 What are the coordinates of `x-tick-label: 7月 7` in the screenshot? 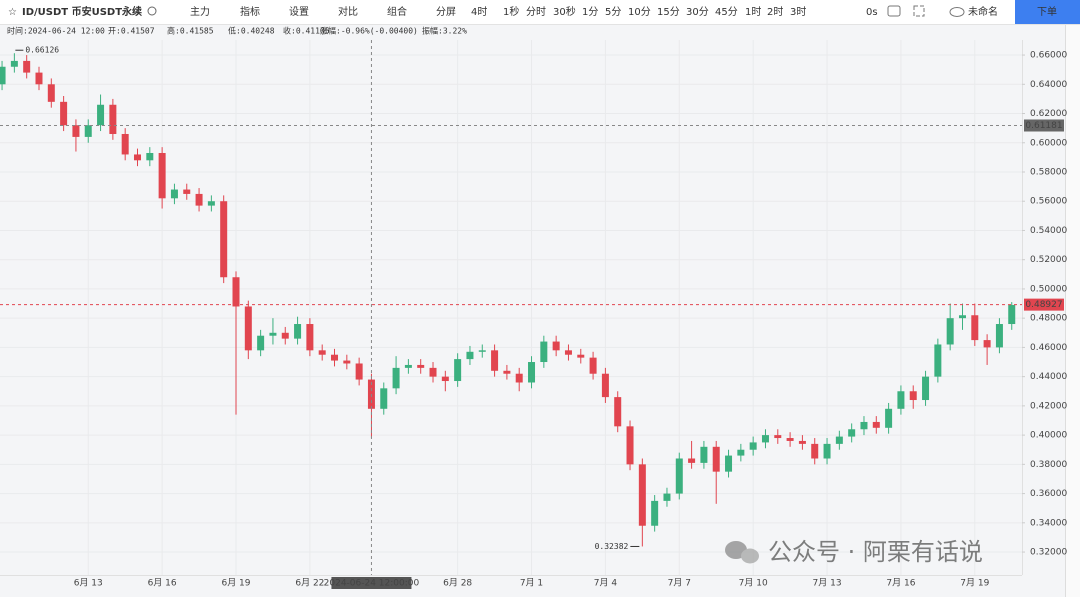 It's located at (679, 583).